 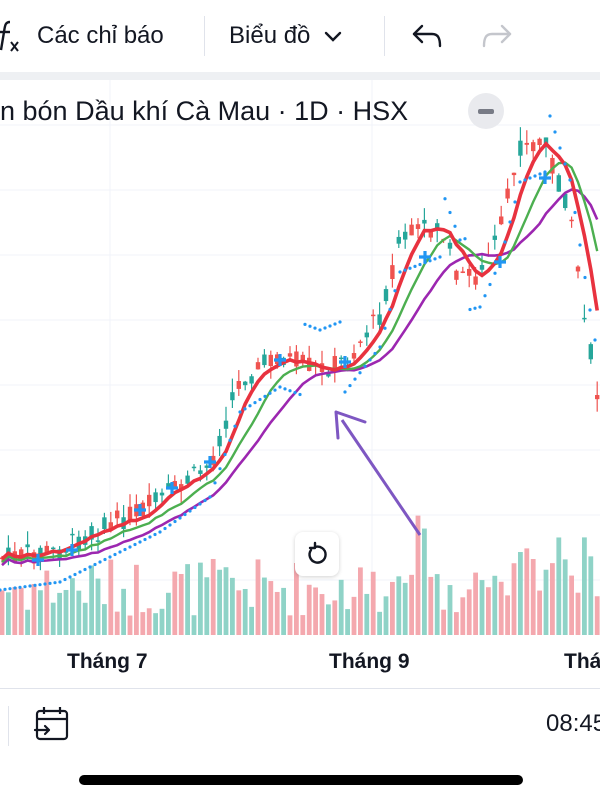 What do you see at coordinates (497, 36) in the screenshot?
I see `redo-icon` at bounding box center [497, 36].